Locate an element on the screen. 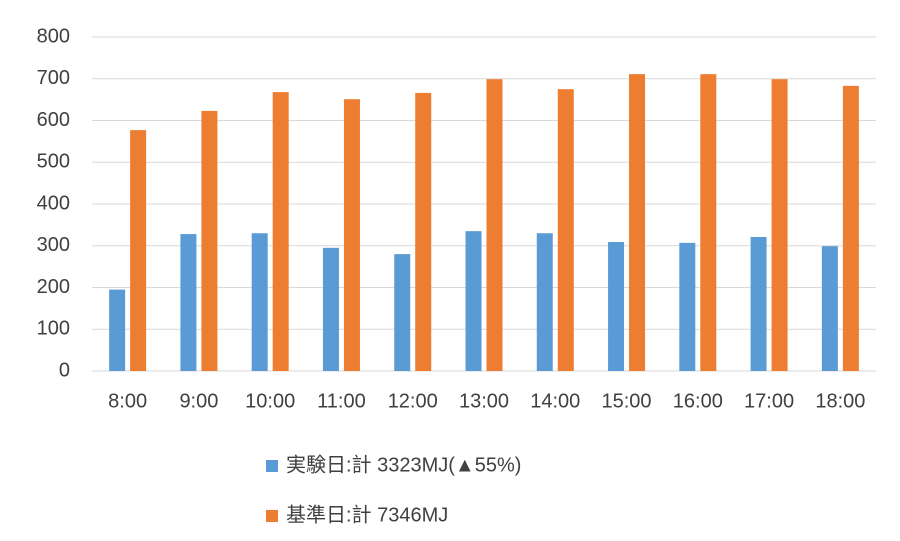 Image resolution: width=900 pixels, height=541 pixels. y-tick-label: 500 is located at coordinates (53, 162).